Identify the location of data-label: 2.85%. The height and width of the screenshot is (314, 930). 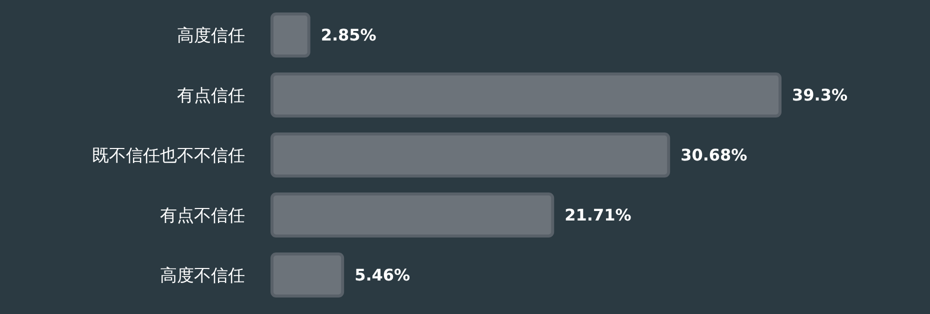
(348, 35).